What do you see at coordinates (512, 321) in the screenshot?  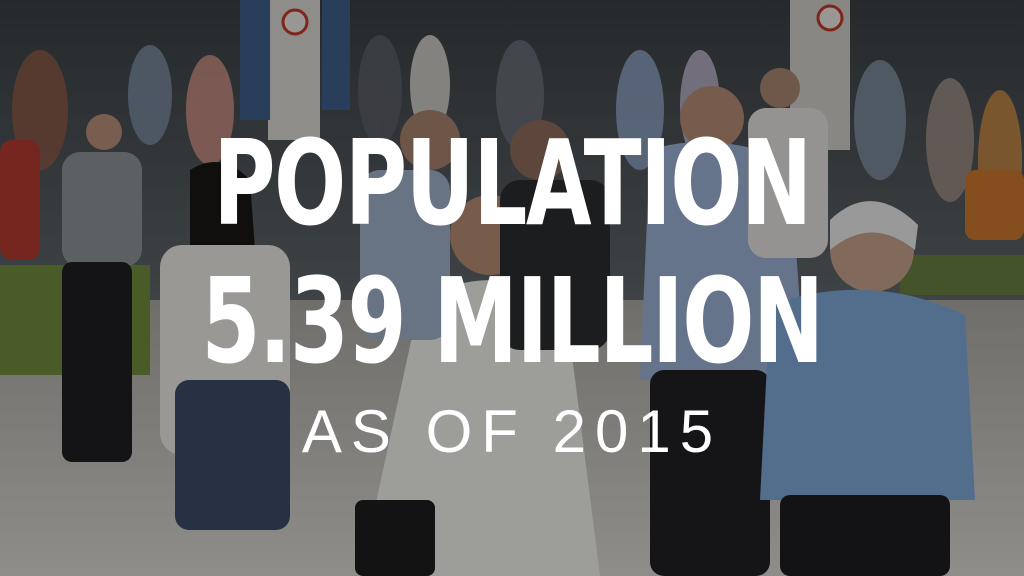 I see `headline-line-figure: 5.39 MILLION` at bounding box center [512, 321].